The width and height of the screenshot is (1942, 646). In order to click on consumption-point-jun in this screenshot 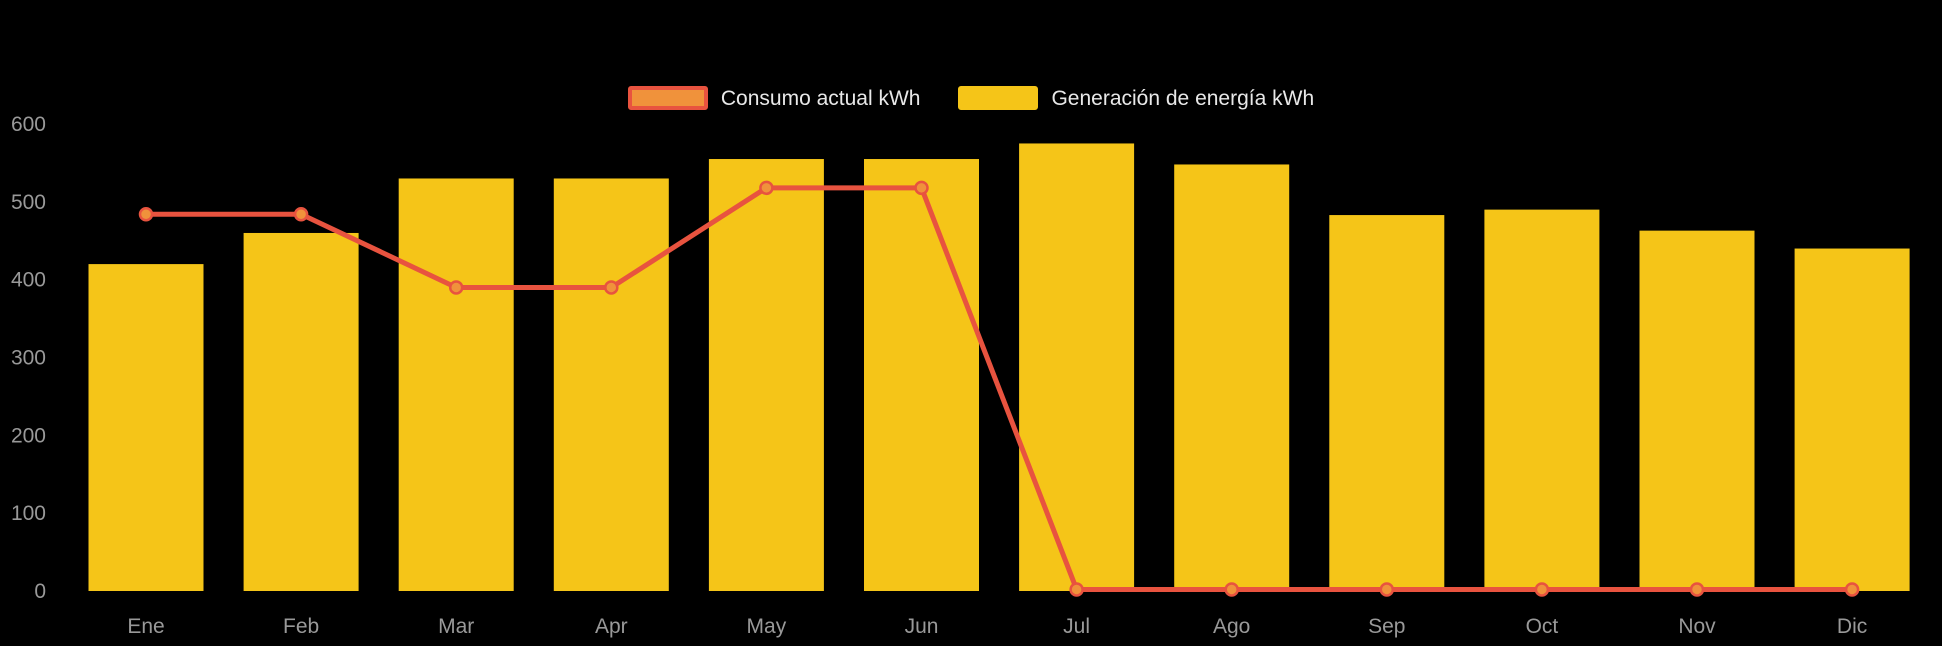, I will do `click(921, 188)`.